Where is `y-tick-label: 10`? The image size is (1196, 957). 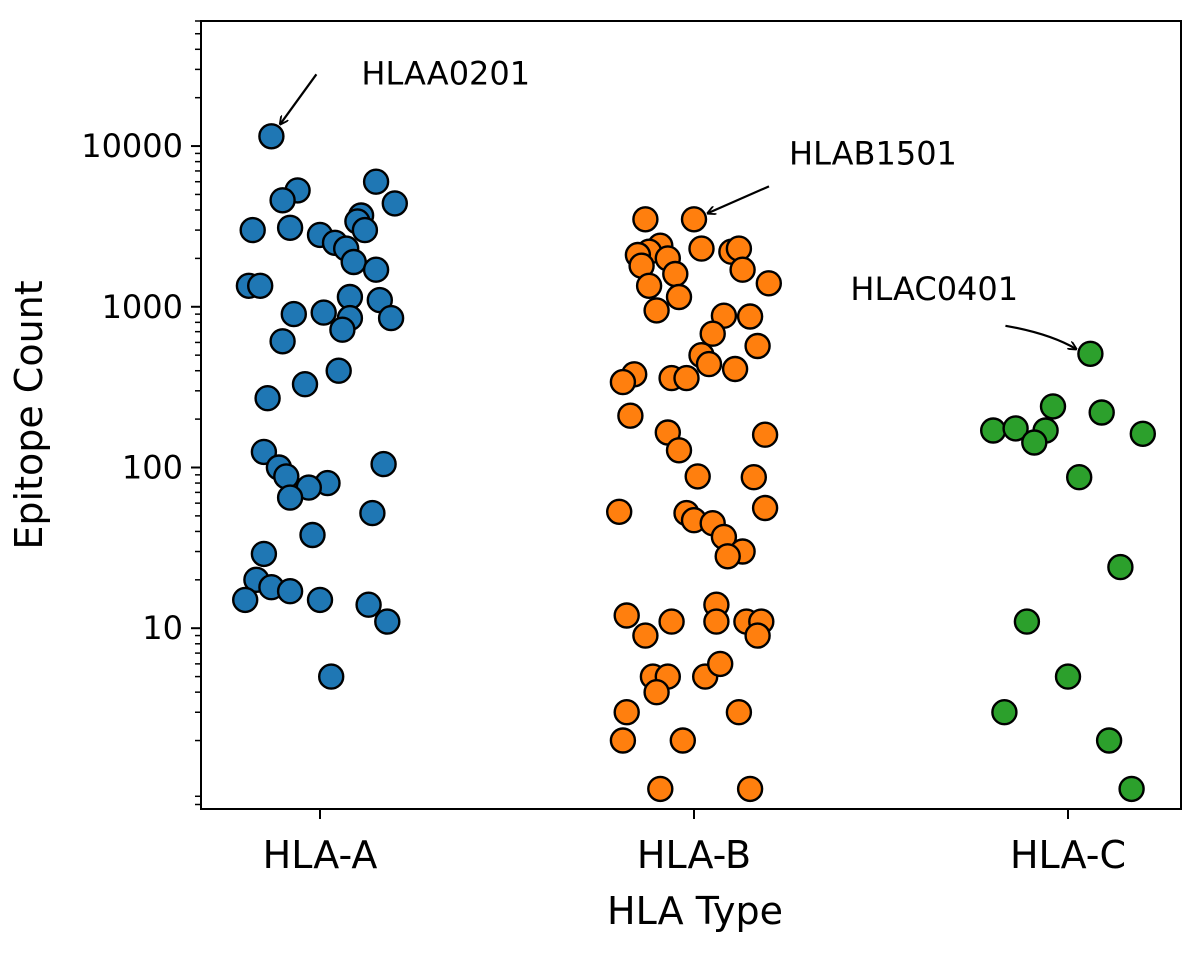 y-tick-label: 10 is located at coordinates (162, 628).